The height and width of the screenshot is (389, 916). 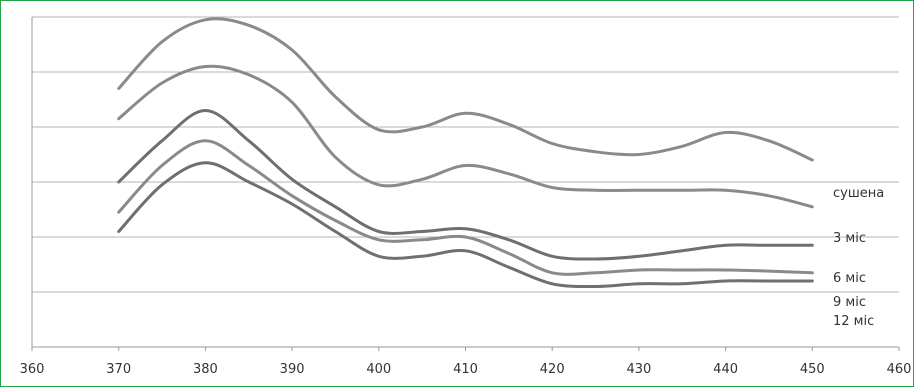 What do you see at coordinates (812, 369) in the screenshot?
I see `x-tick-label: 450` at bounding box center [812, 369].